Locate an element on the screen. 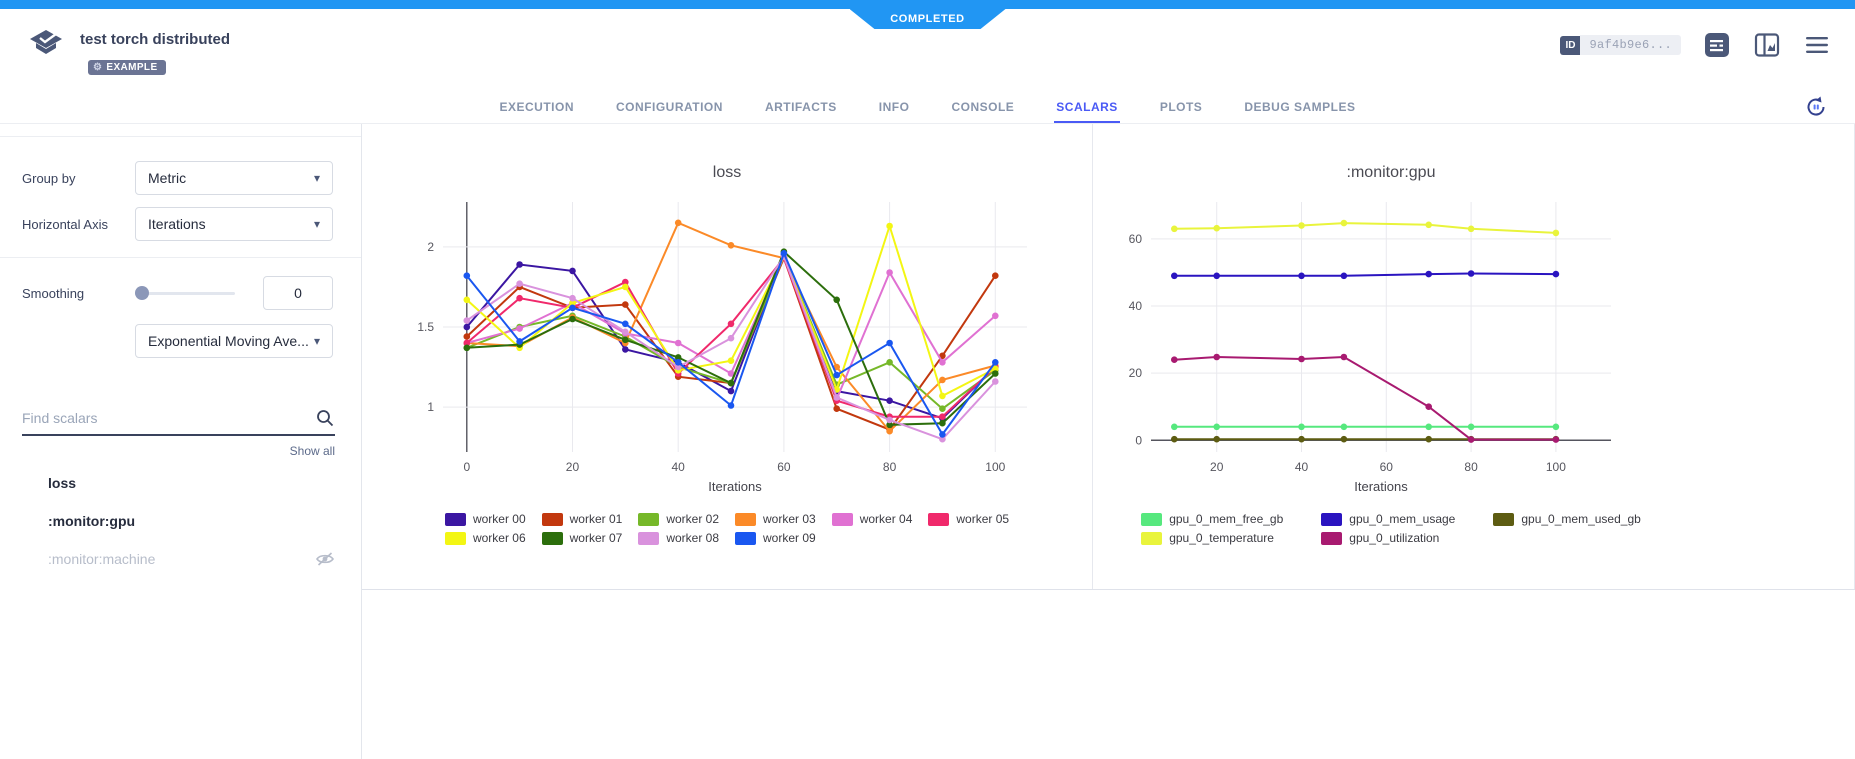 The image size is (1855, 759). id-chip: ID is located at coordinates (1570, 45).